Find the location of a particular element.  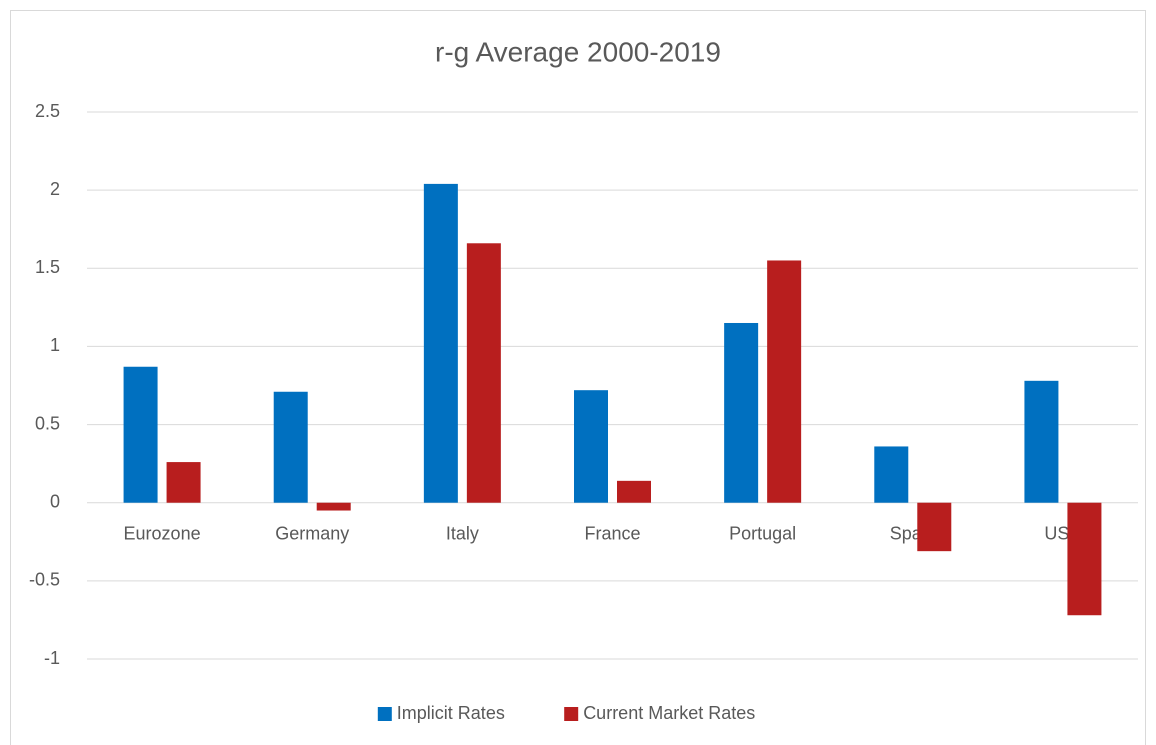

y-tick-label: 0.5 is located at coordinates (47, 423).